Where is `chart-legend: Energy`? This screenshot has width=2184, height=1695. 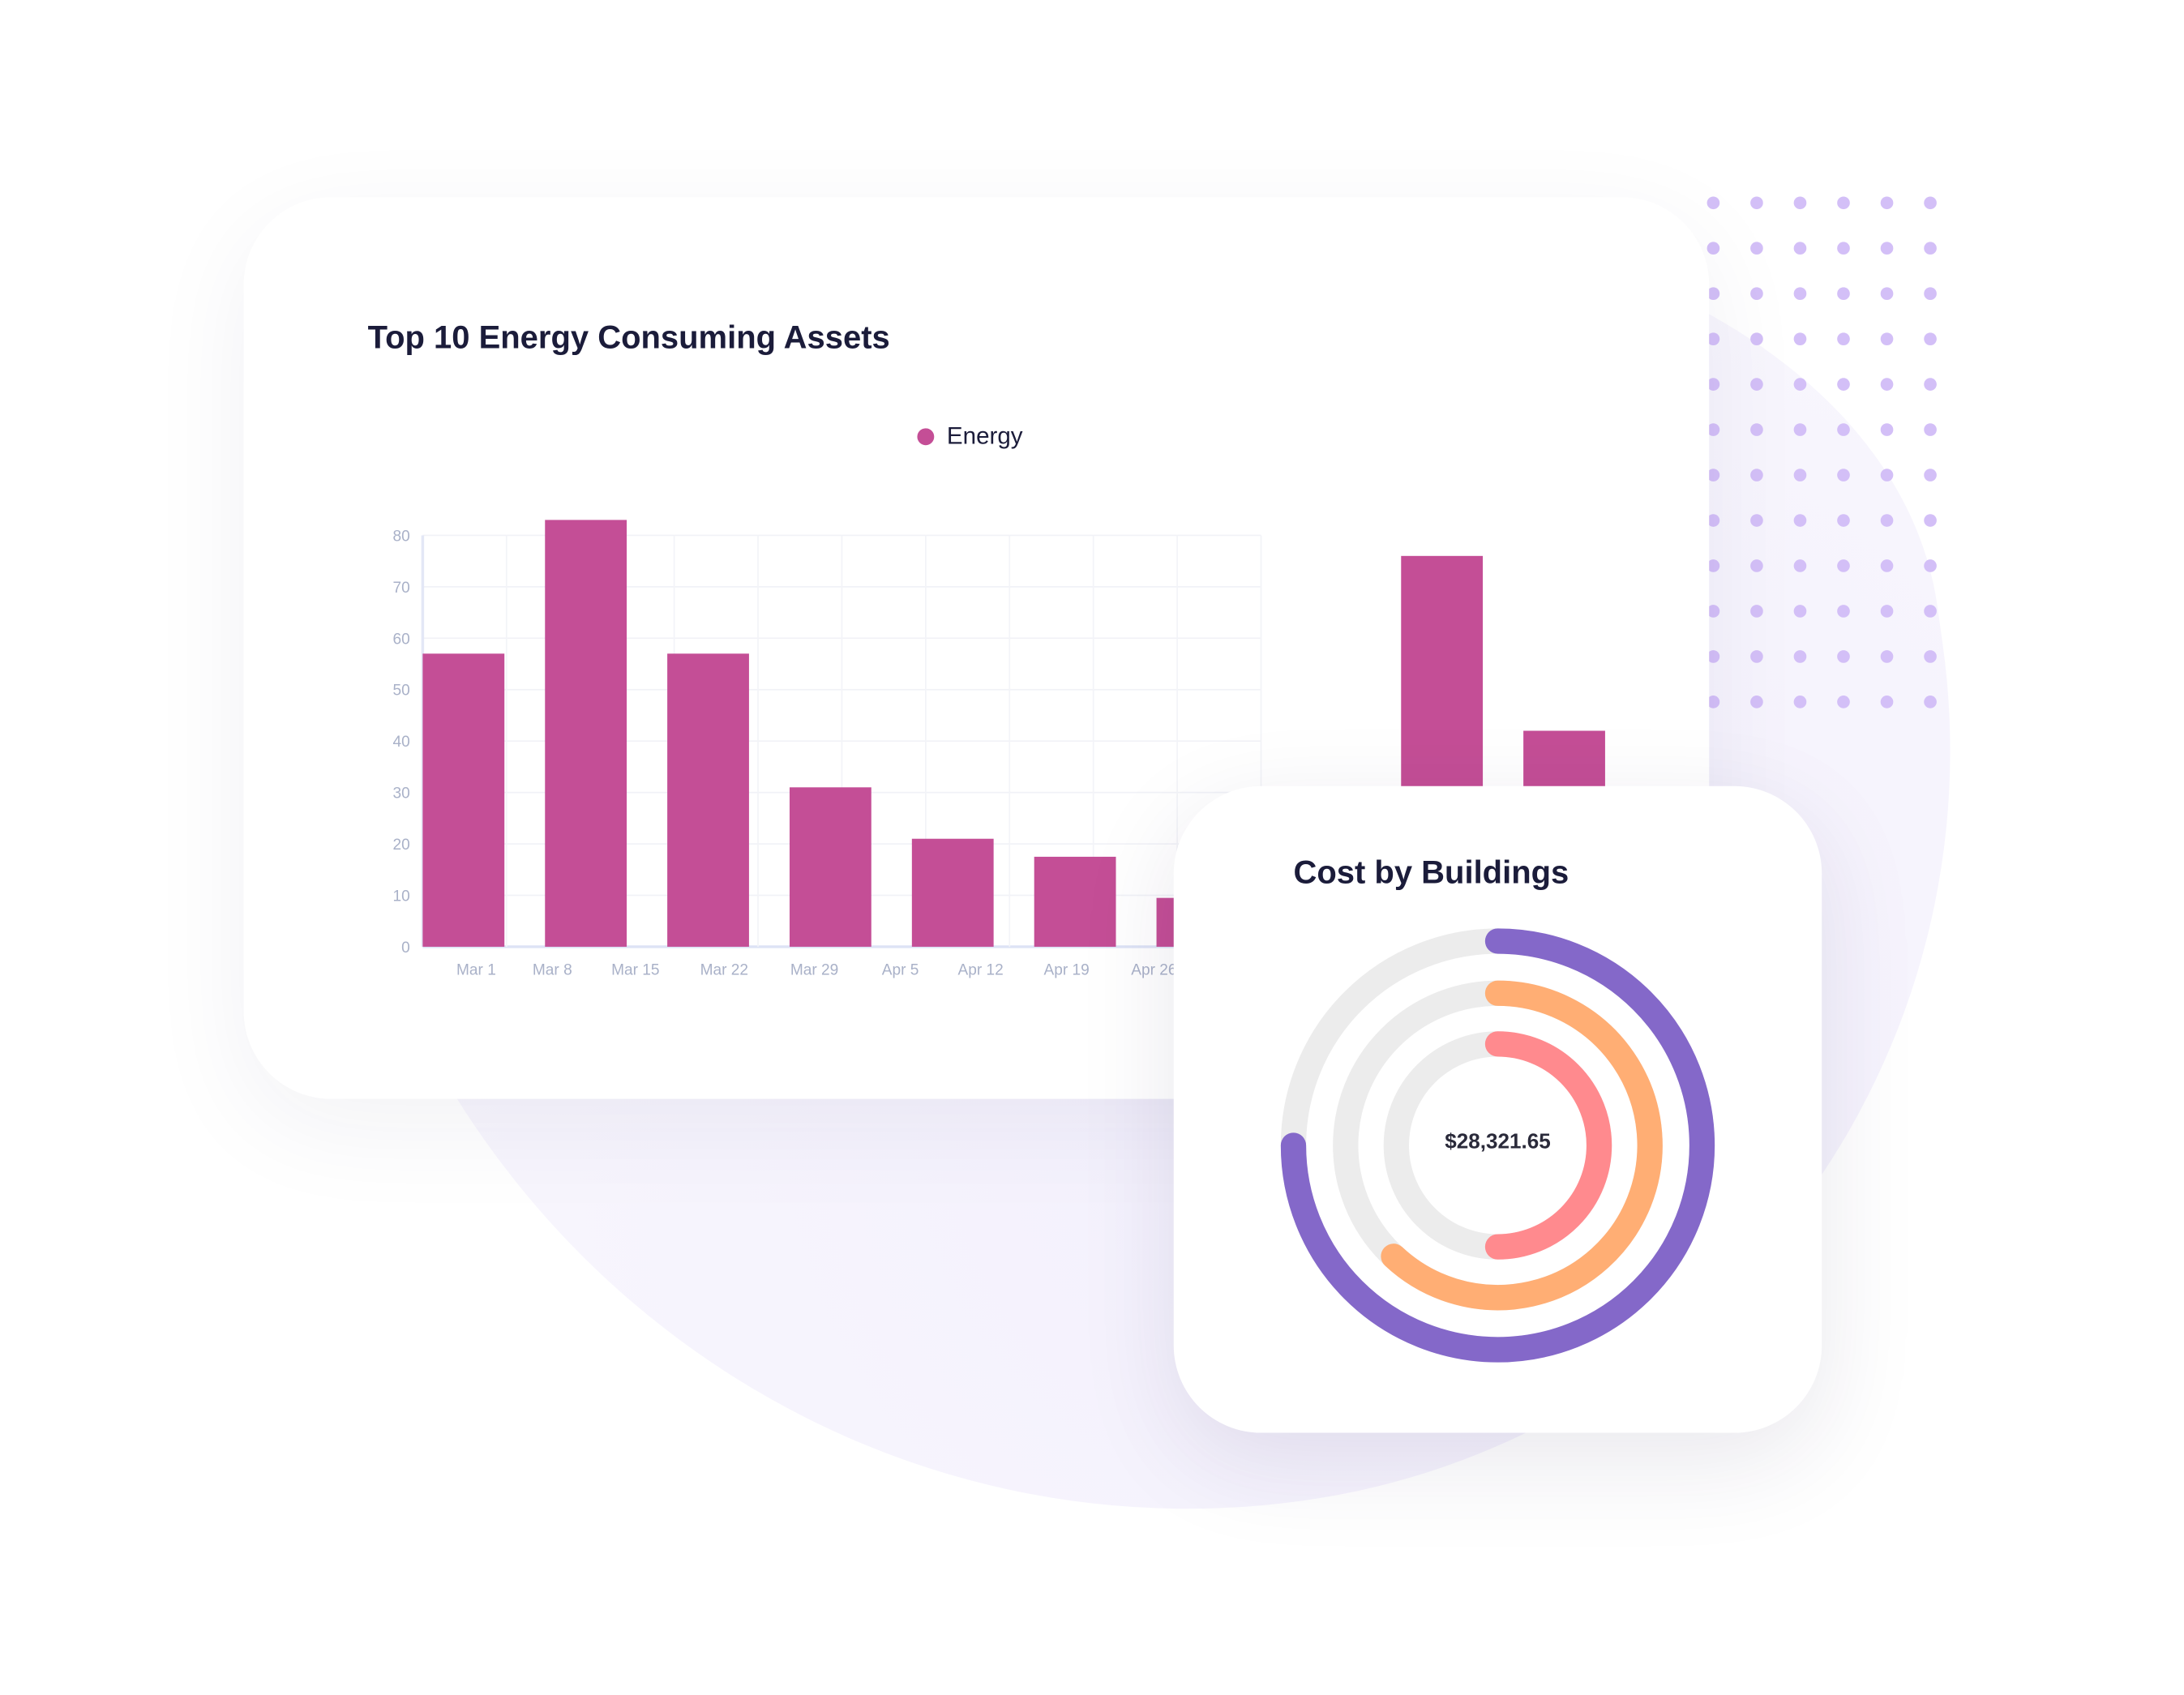 chart-legend: Energy is located at coordinates (970, 436).